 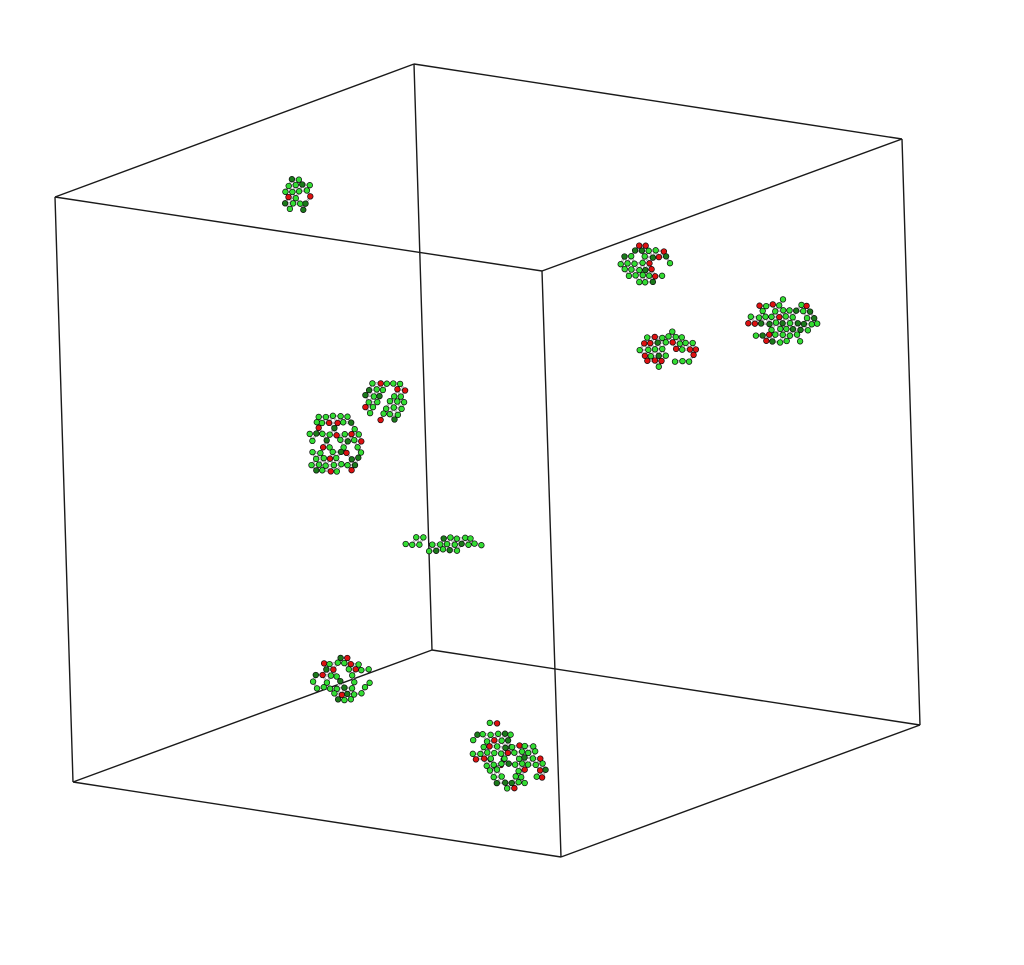 I want to click on box-edge-front-vertical, so click(x=551, y=564).